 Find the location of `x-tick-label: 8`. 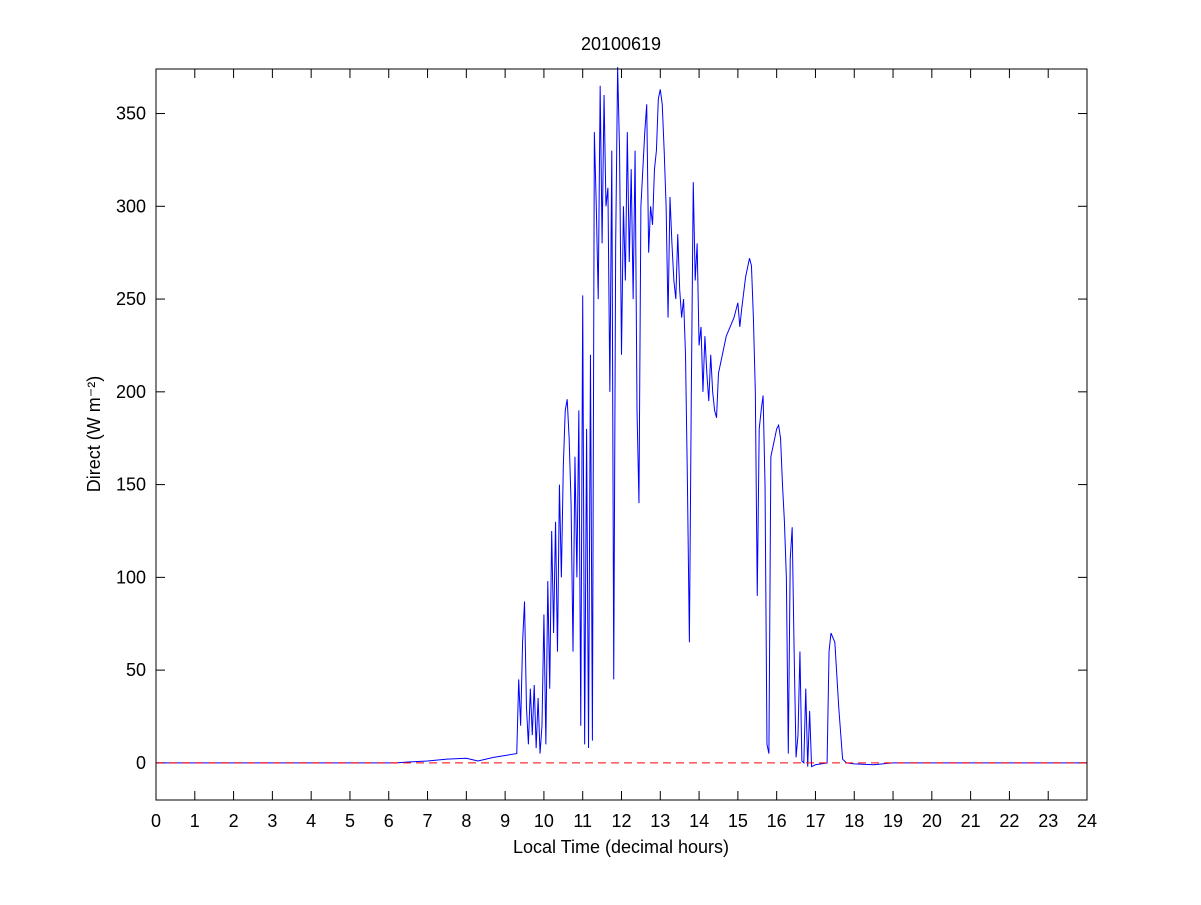

x-tick-label: 8 is located at coordinates (466, 821).